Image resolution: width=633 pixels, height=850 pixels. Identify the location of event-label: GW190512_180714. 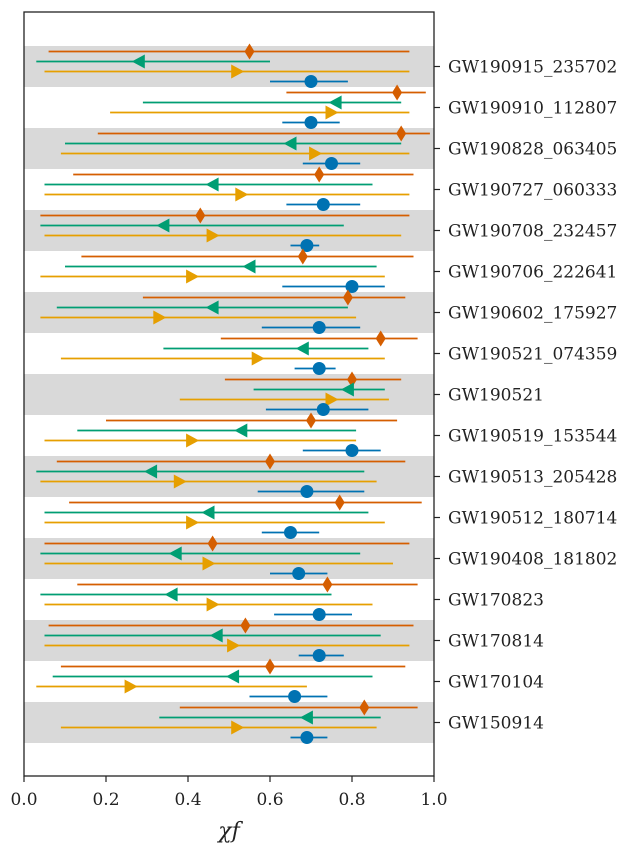
(532, 519).